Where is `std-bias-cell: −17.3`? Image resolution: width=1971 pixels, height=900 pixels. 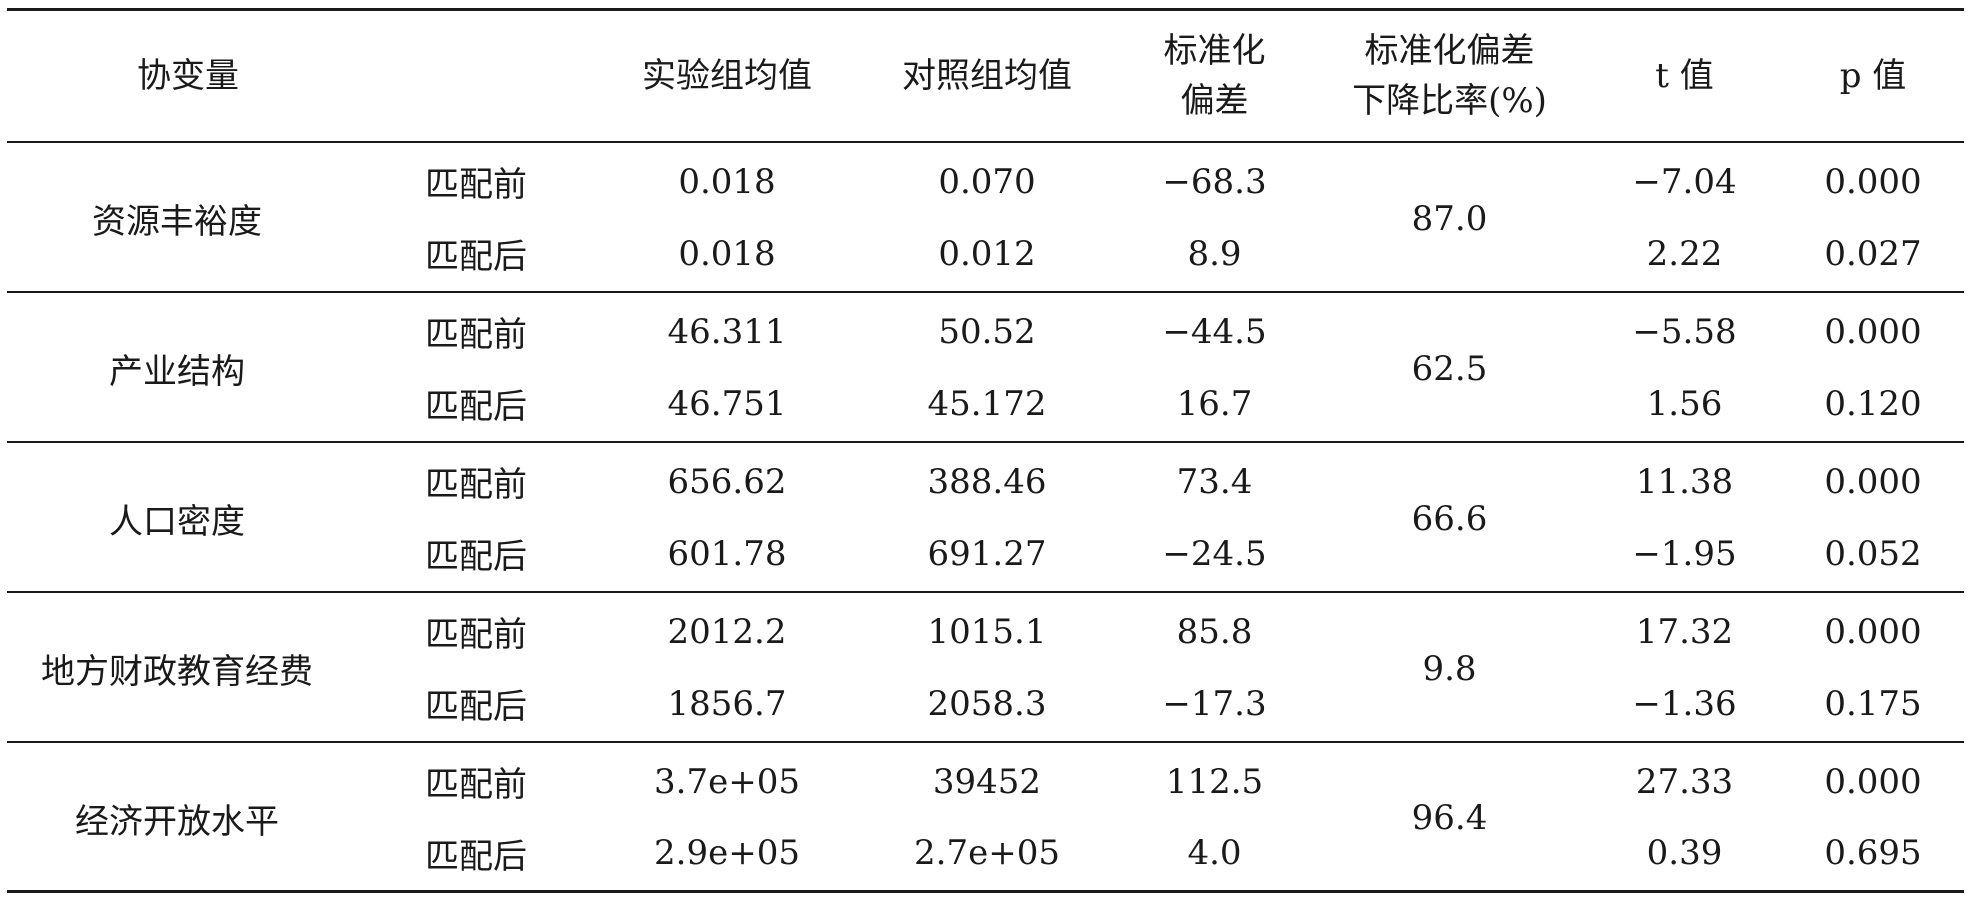 std-bias-cell: −17.3 is located at coordinates (1214, 704).